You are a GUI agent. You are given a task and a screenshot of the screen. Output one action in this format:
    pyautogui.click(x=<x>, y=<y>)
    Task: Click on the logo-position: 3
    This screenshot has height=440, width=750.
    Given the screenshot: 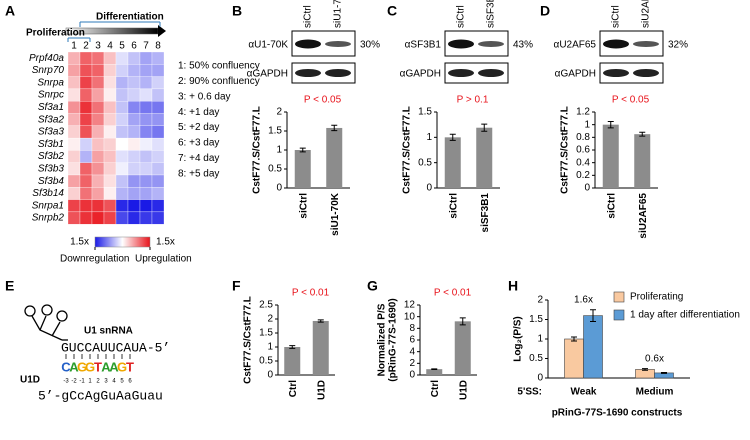 What is the action you would take?
    pyautogui.click(x=106, y=382)
    